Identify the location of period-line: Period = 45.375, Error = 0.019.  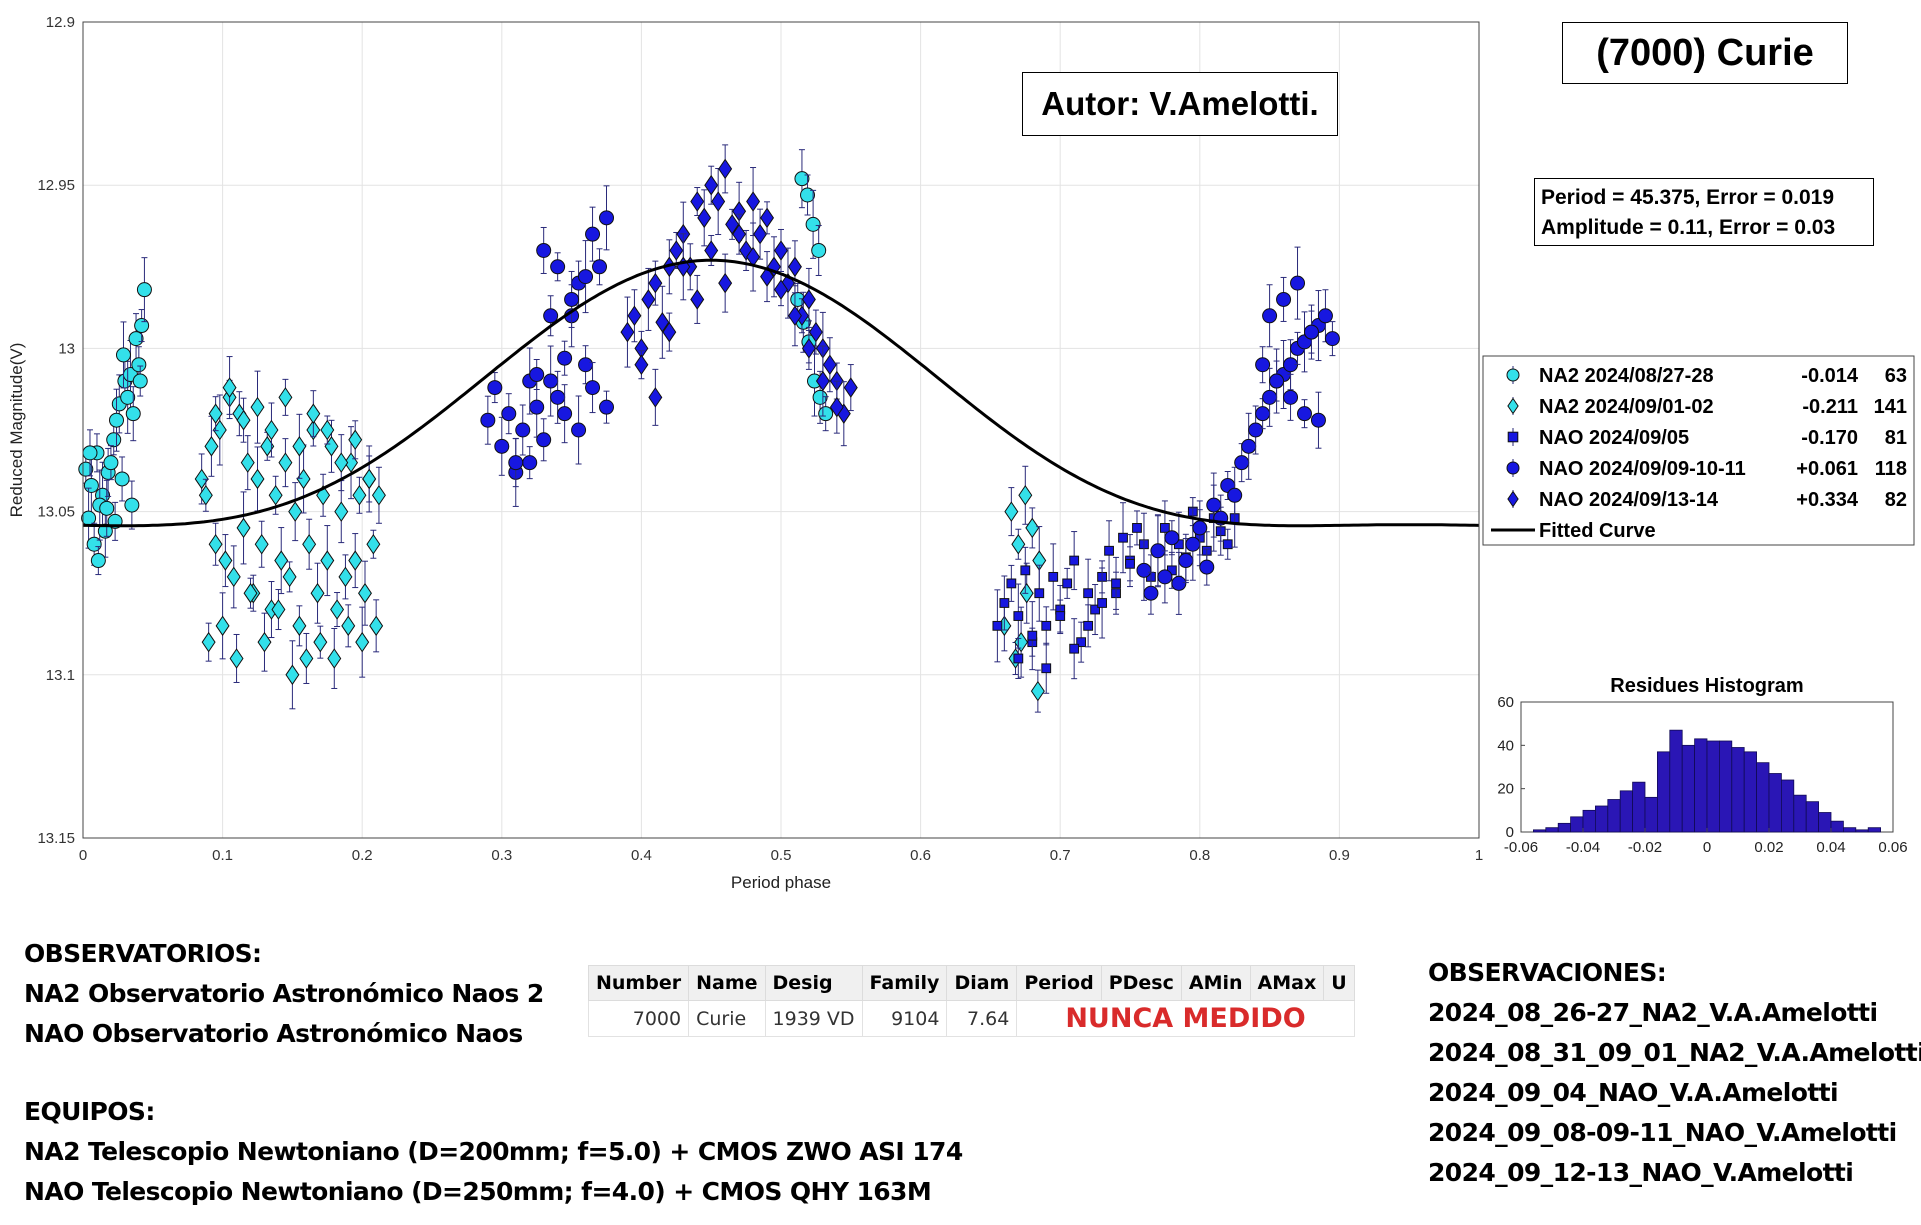
(1688, 197).